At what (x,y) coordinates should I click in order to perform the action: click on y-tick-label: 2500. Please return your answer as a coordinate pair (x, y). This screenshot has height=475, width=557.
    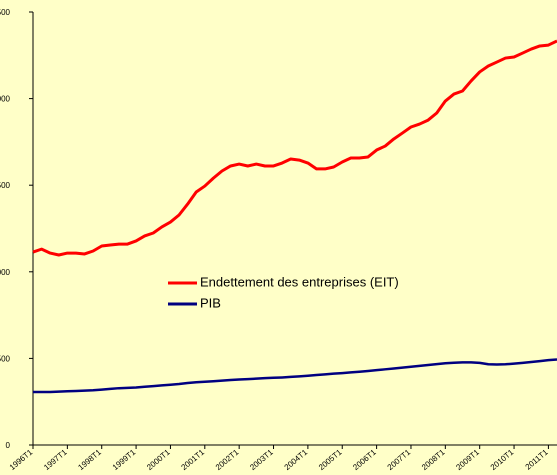
    Looking at the image, I should click on (5, 12).